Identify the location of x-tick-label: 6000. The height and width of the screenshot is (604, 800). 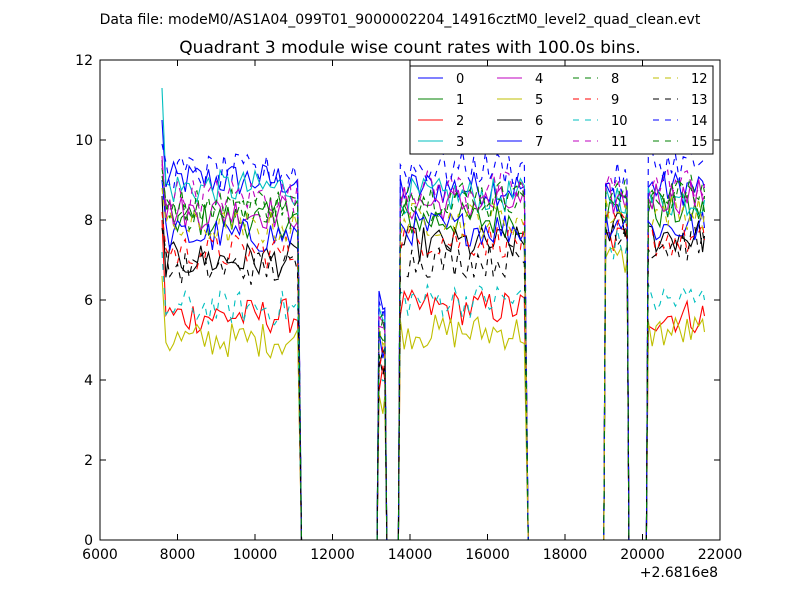
(100, 555).